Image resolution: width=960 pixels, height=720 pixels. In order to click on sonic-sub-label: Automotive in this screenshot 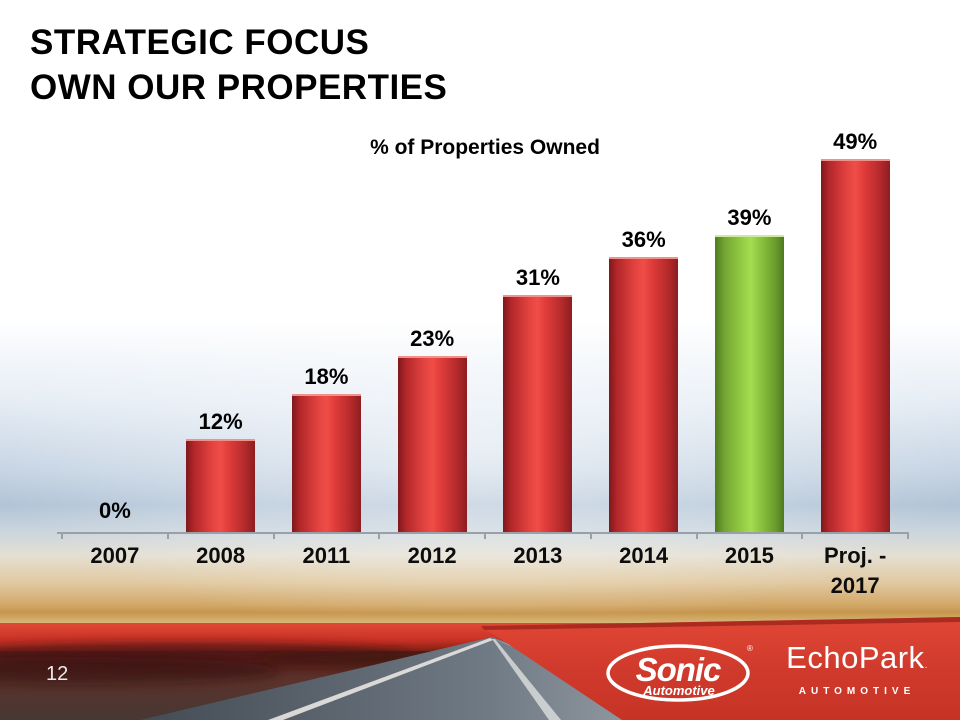, I will do `click(678, 690)`.